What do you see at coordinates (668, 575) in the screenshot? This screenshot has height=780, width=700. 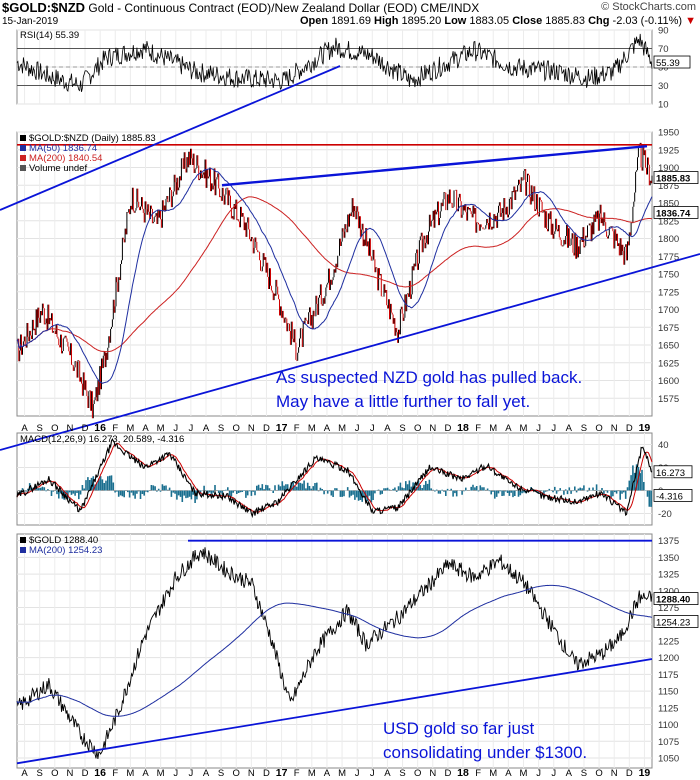 I see `y-tick-label: 1325` at bounding box center [668, 575].